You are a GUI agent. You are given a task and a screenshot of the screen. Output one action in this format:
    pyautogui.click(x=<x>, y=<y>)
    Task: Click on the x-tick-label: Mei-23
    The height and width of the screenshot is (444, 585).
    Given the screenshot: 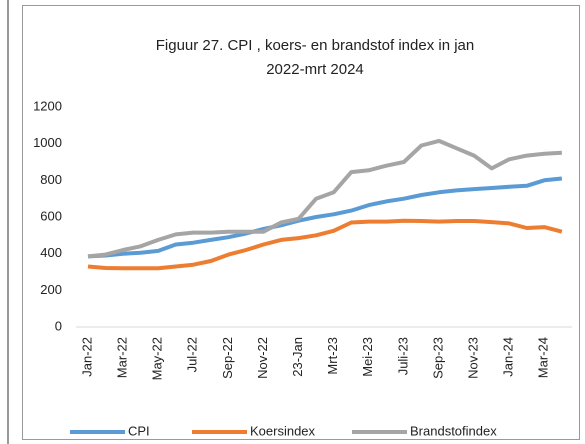 What is the action you would take?
    pyautogui.click(x=367, y=357)
    